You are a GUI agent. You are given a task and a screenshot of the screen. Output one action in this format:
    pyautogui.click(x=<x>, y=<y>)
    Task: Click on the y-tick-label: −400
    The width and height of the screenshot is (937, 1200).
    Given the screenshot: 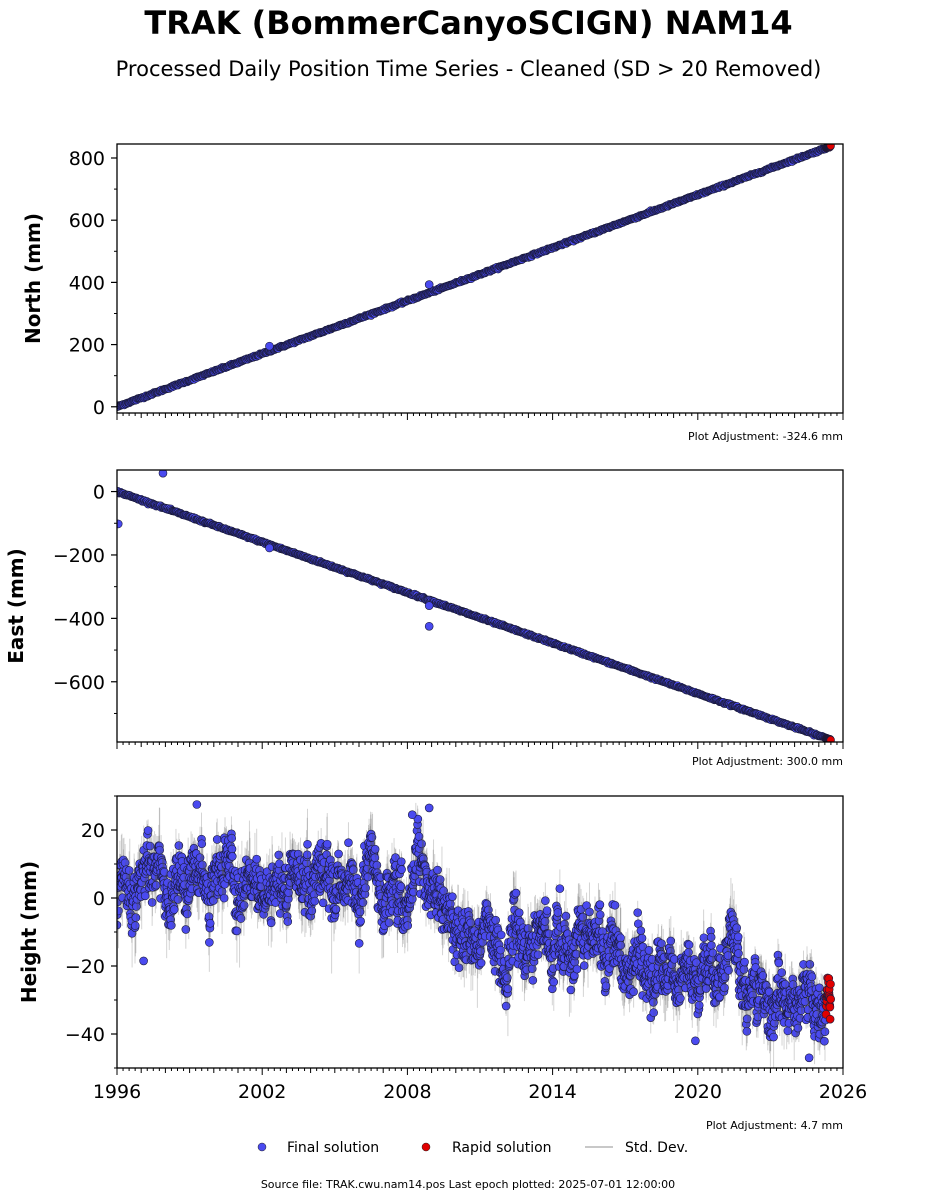 What is the action you would take?
    pyautogui.click(x=79, y=619)
    